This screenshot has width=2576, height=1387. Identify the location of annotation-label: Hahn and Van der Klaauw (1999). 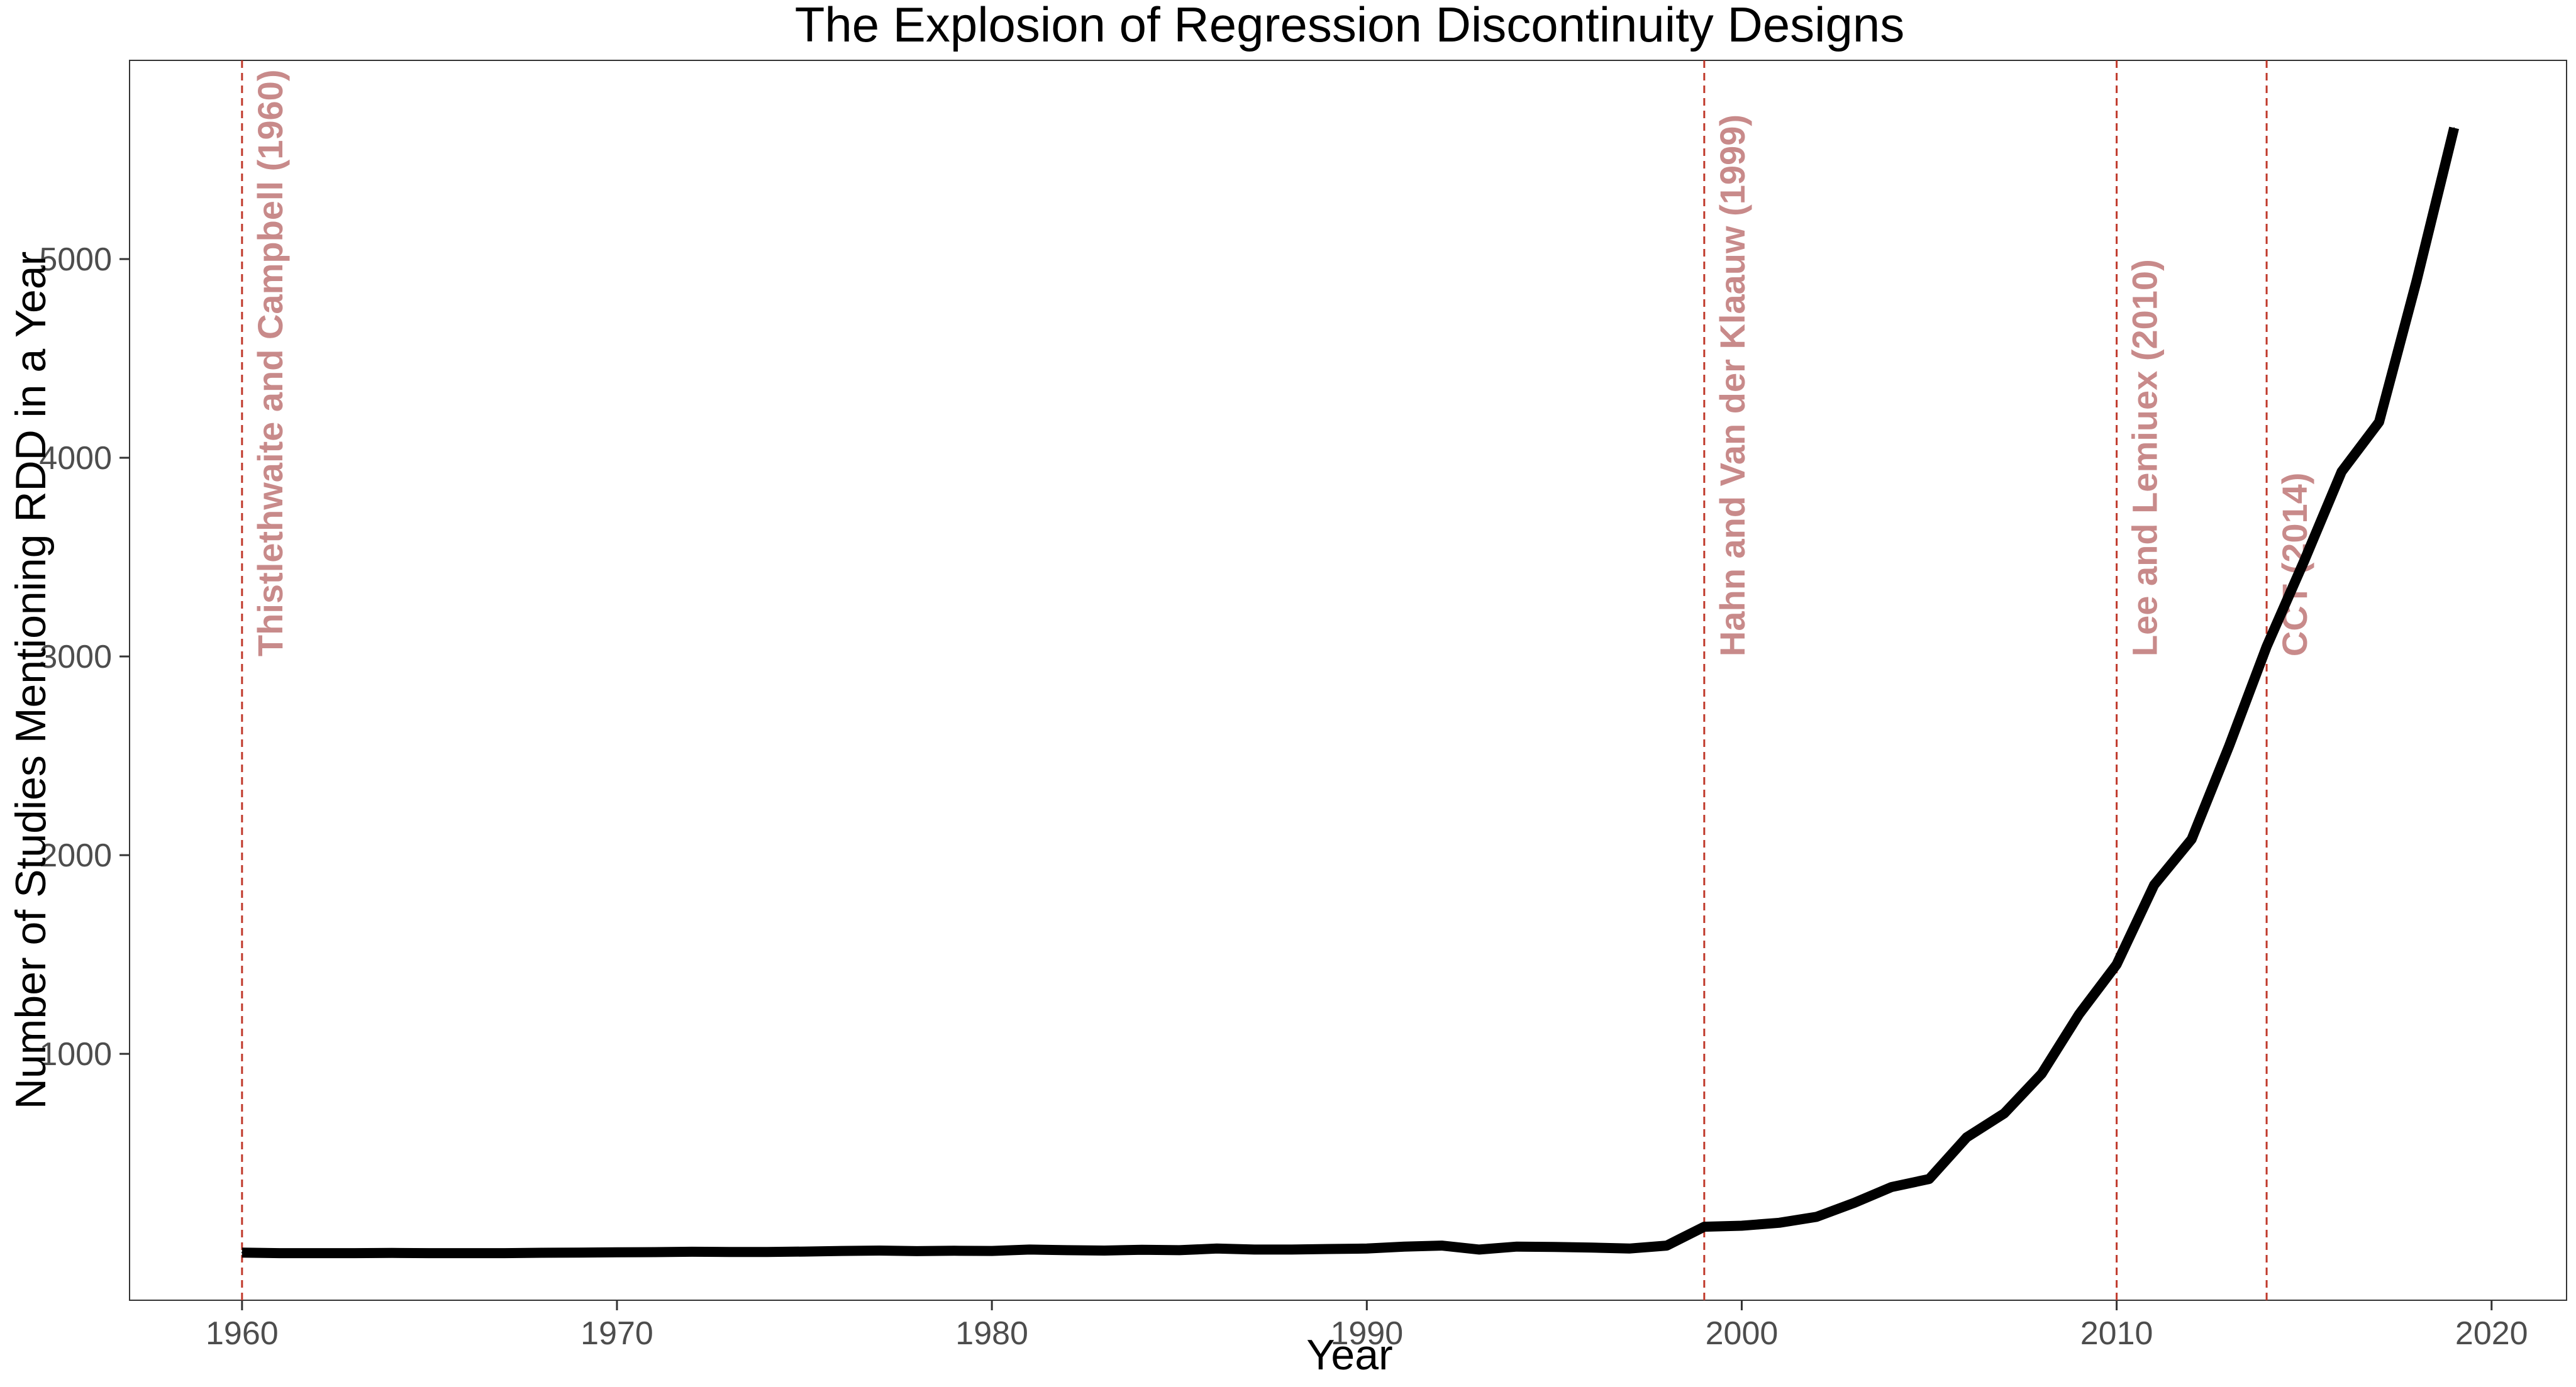
(1732, 385).